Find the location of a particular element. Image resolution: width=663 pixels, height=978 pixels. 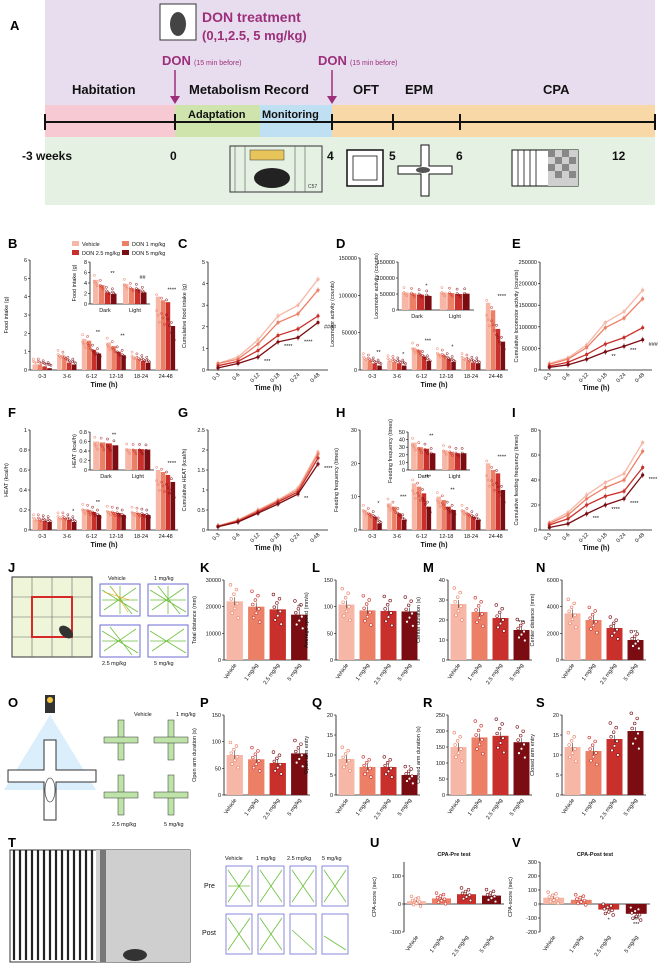

panel-e-xtick-label: 0-24 is located at coordinates (621, 378).